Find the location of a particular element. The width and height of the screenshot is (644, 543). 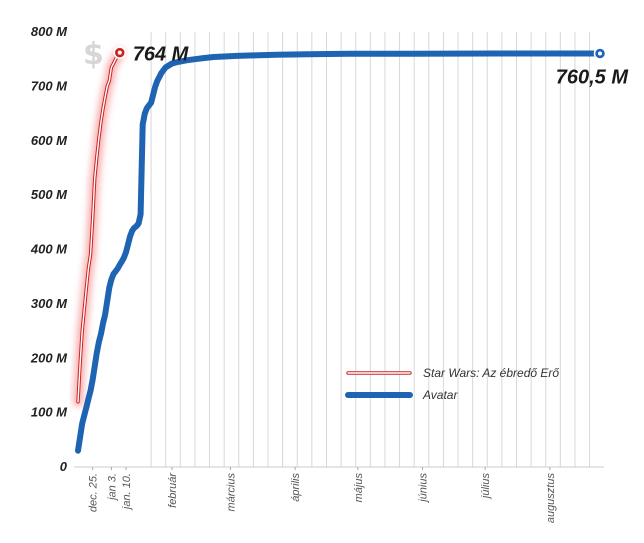

y-tick-label: 400 M is located at coordinates (49, 249).